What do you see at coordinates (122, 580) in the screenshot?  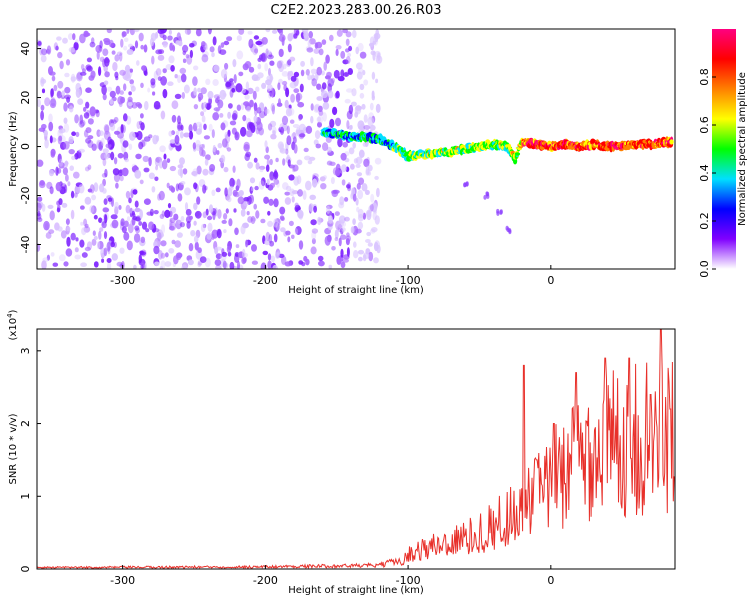 I see `snr-xtick-label: -300` at bounding box center [122, 580].